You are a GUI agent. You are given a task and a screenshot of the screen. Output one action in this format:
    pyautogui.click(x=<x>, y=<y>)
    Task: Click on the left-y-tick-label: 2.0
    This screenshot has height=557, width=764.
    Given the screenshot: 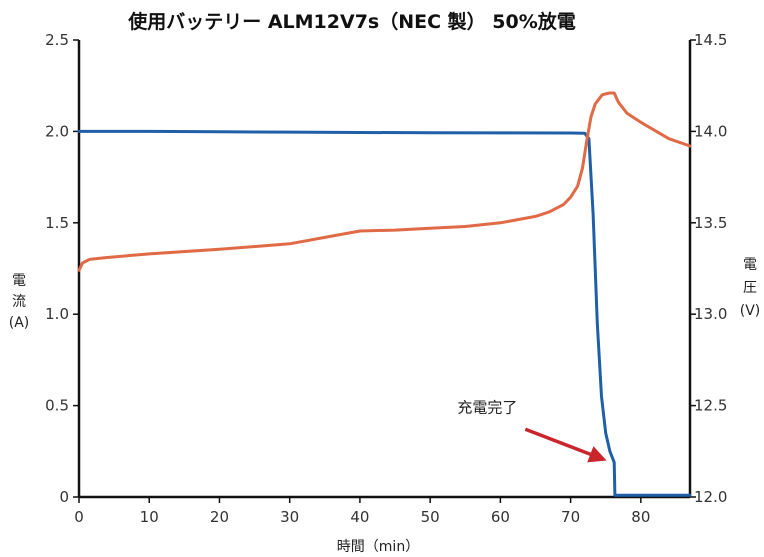 What is the action you would take?
    pyautogui.click(x=57, y=131)
    